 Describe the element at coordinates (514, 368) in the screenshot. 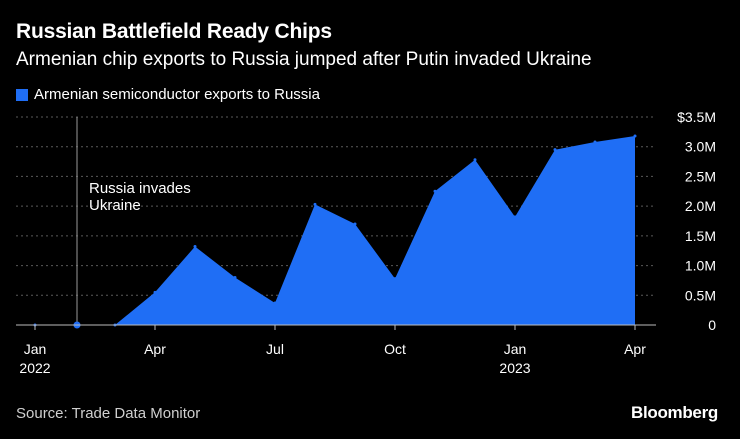

I see `x-tick-year-label: 2023` at that location.